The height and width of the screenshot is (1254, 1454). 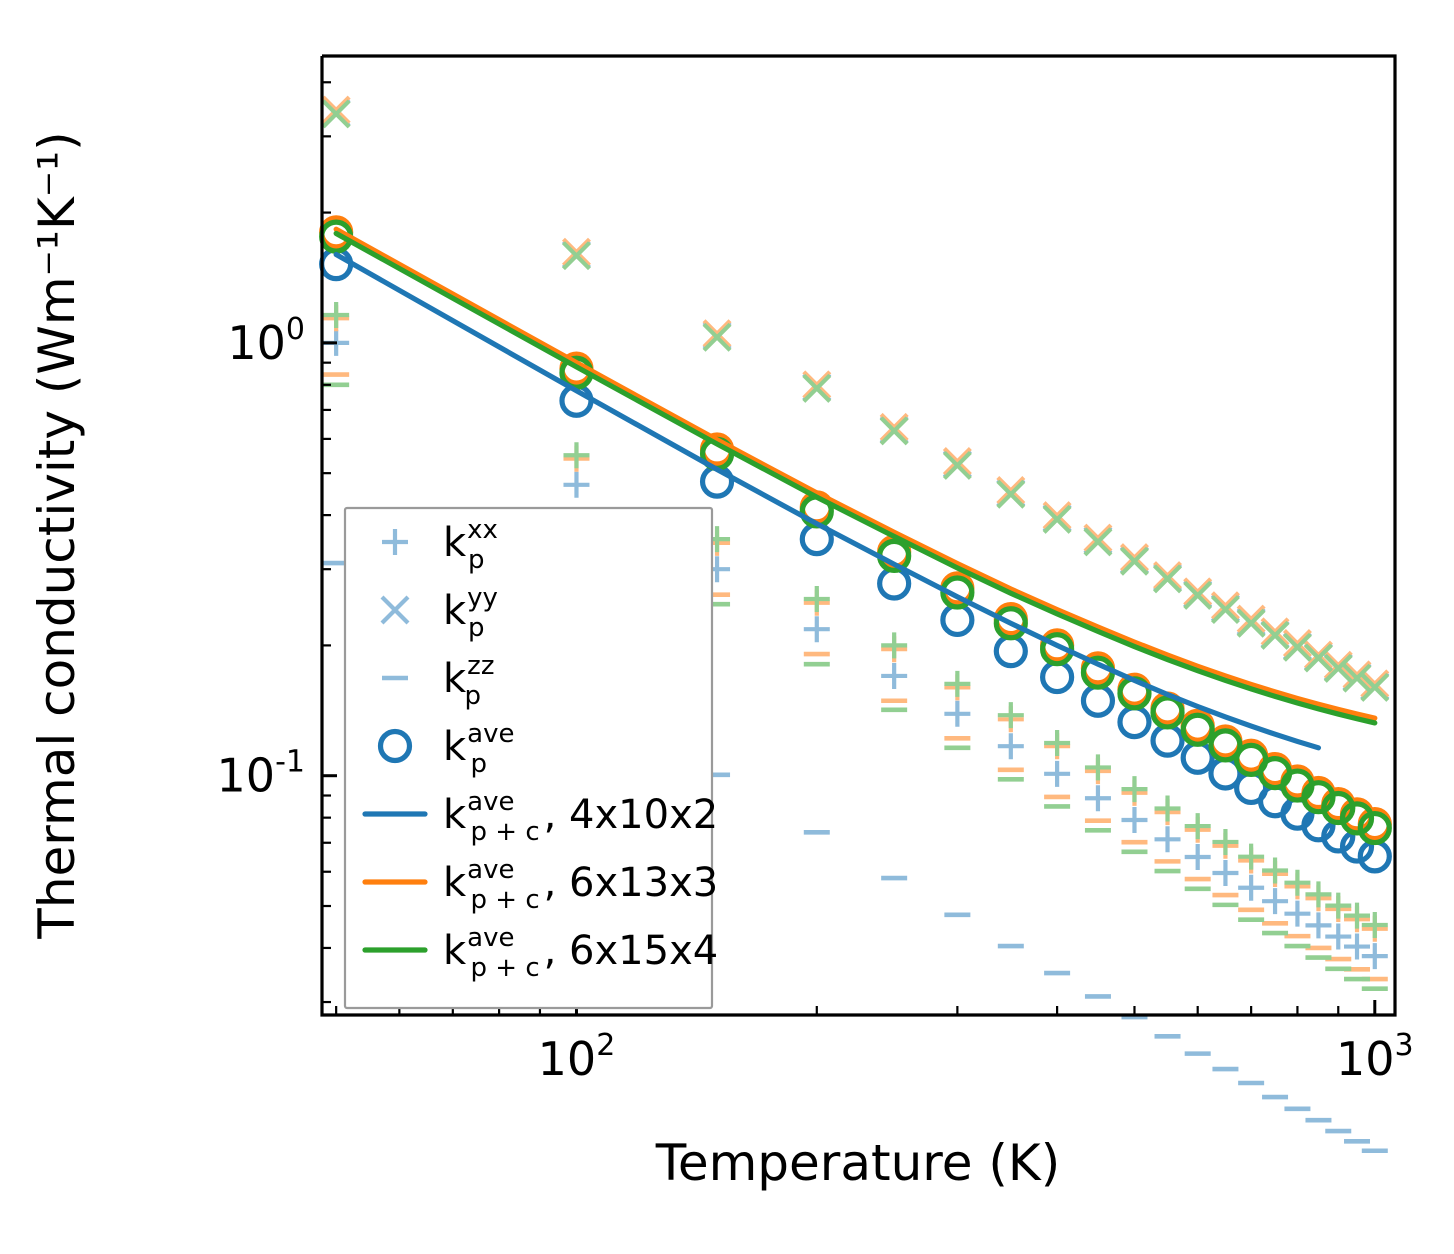 What do you see at coordinates (261, 774) in the screenshot?
I see `y-tick-label: 10⁻¹` at bounding box center [261, 774].